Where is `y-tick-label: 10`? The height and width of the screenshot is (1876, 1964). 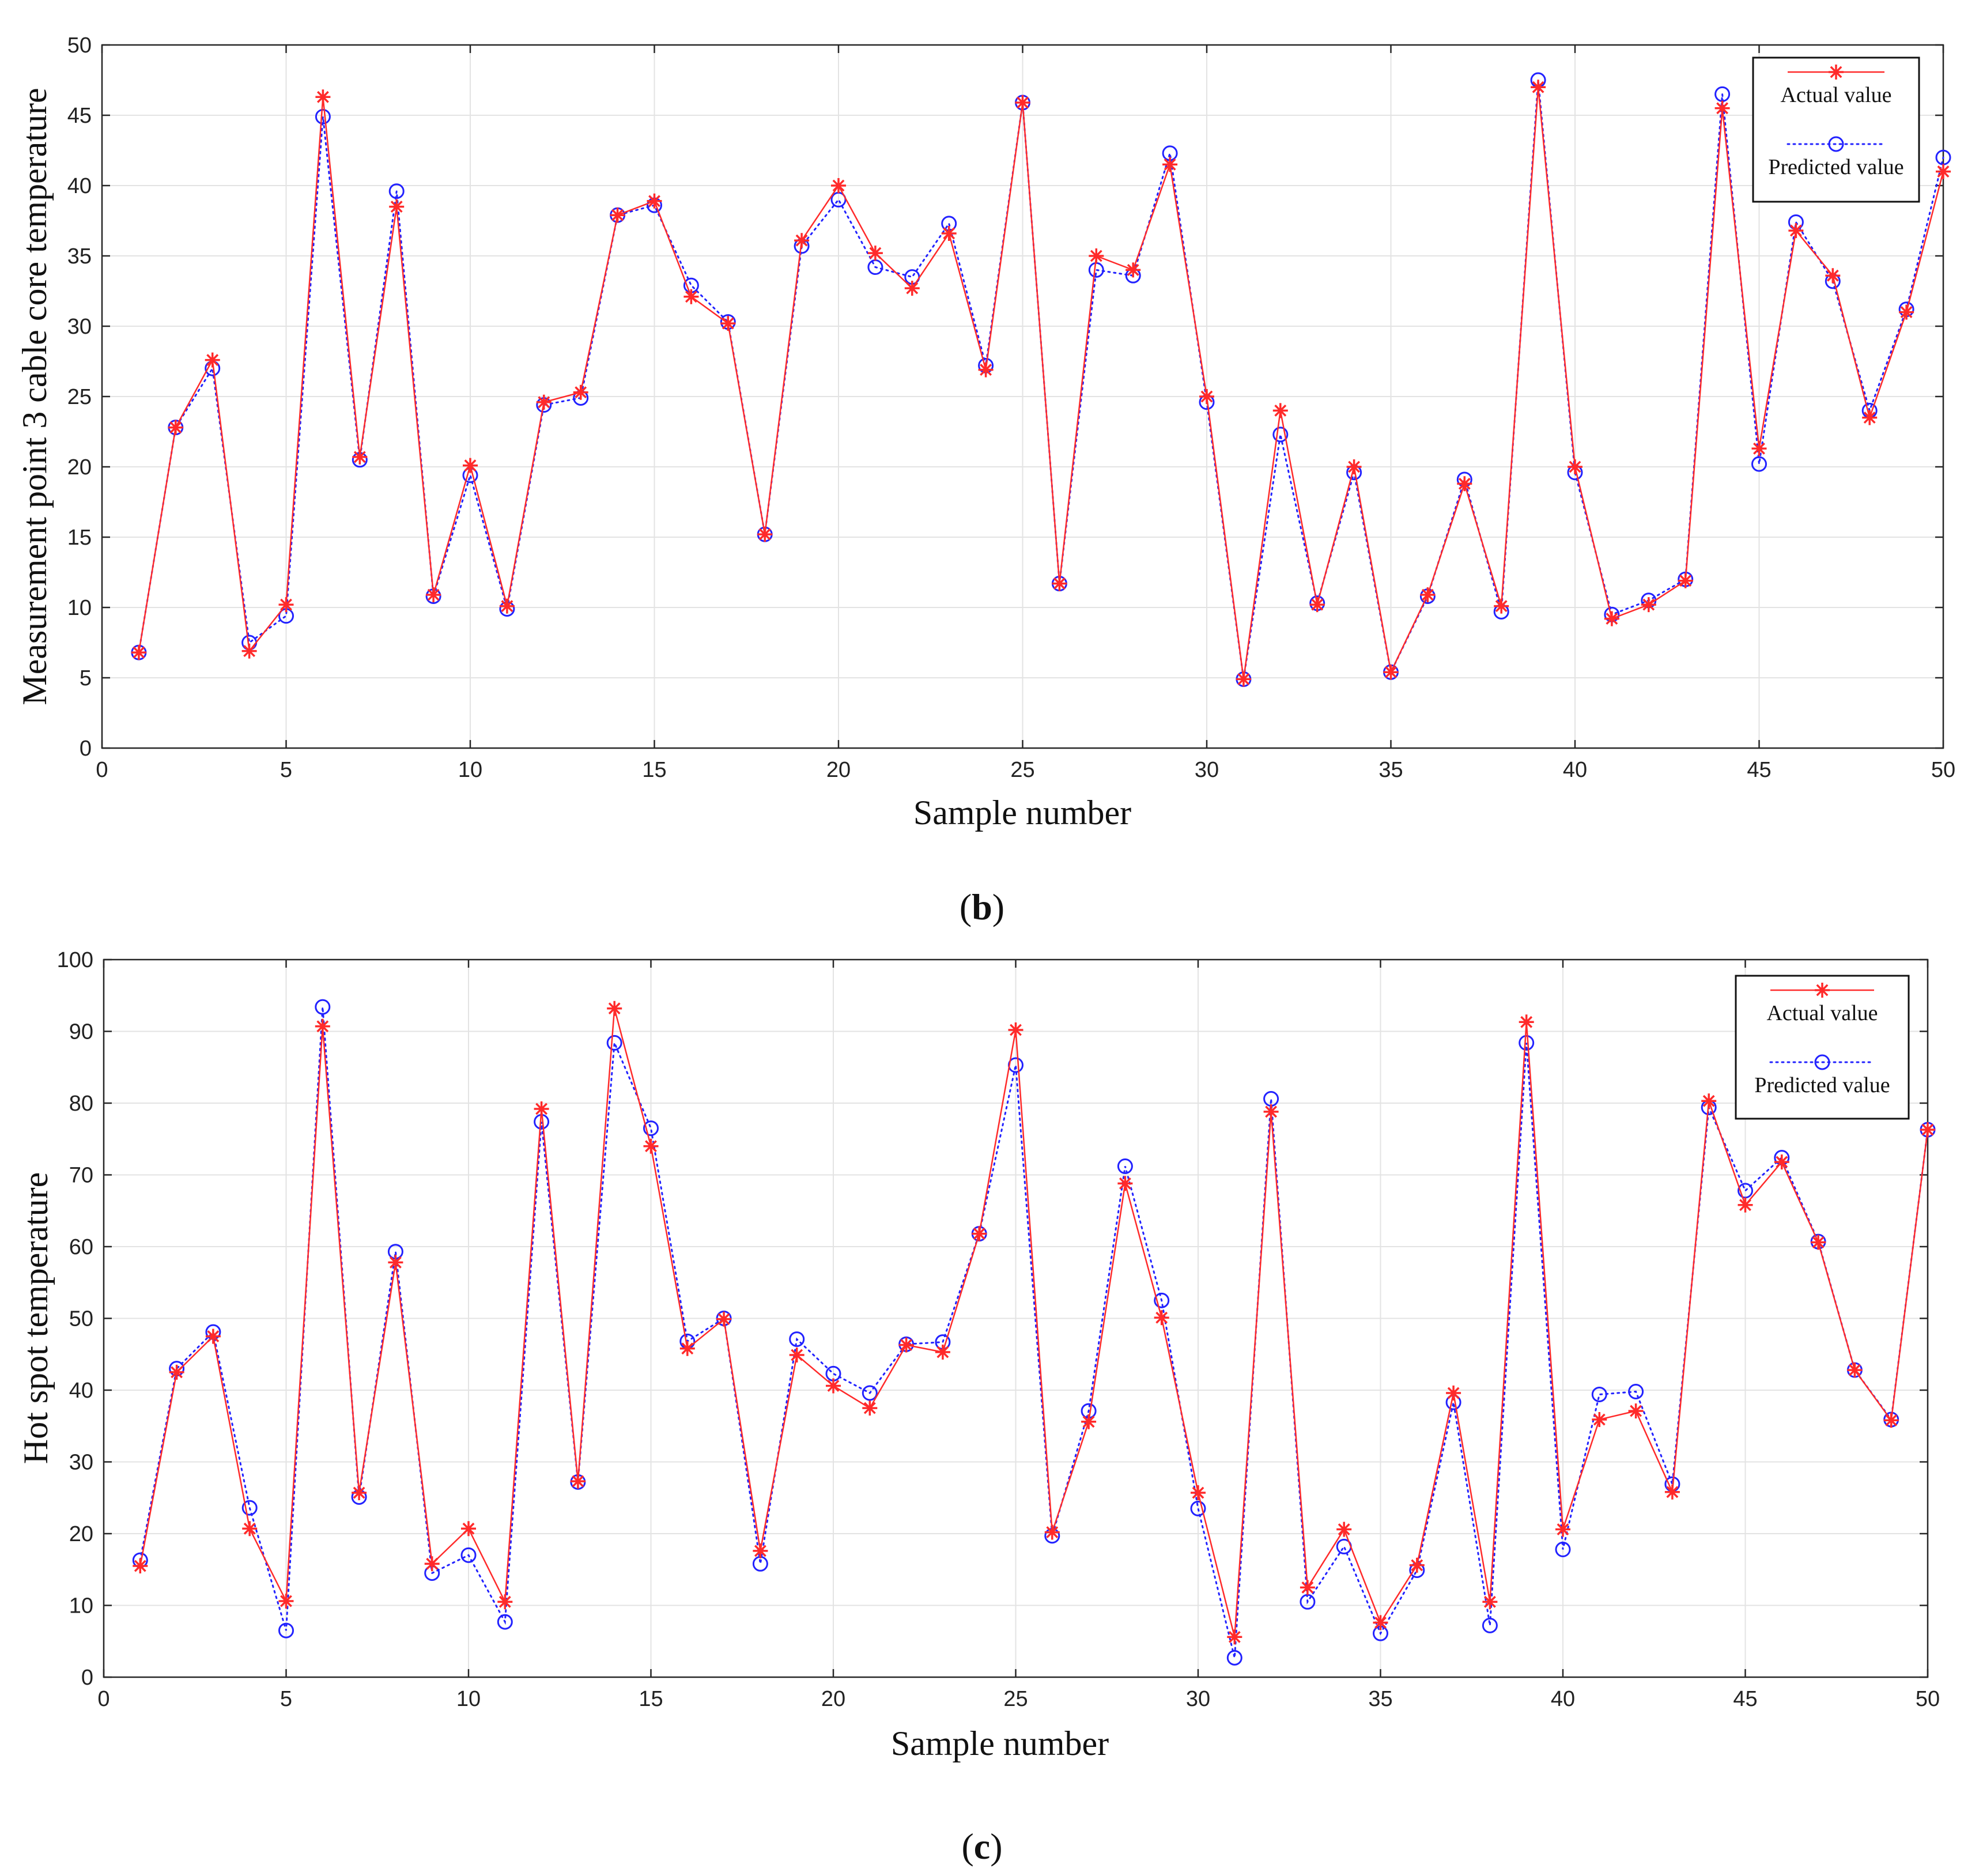
y-tick-label: 10 is located at coordinates (81, 1606).